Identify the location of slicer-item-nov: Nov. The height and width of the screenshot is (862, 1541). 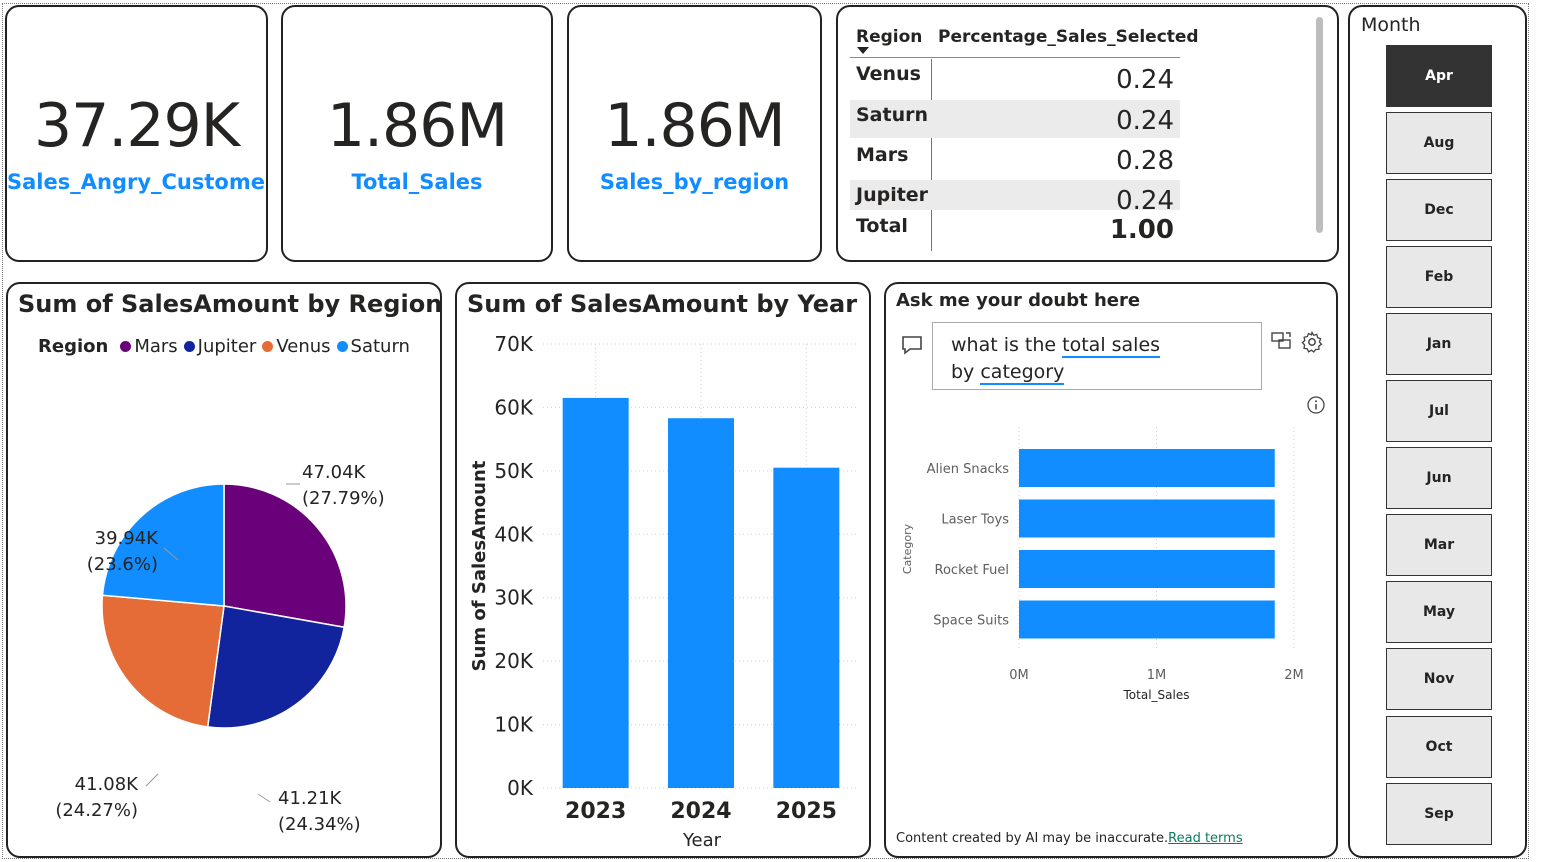
(1439, 679).